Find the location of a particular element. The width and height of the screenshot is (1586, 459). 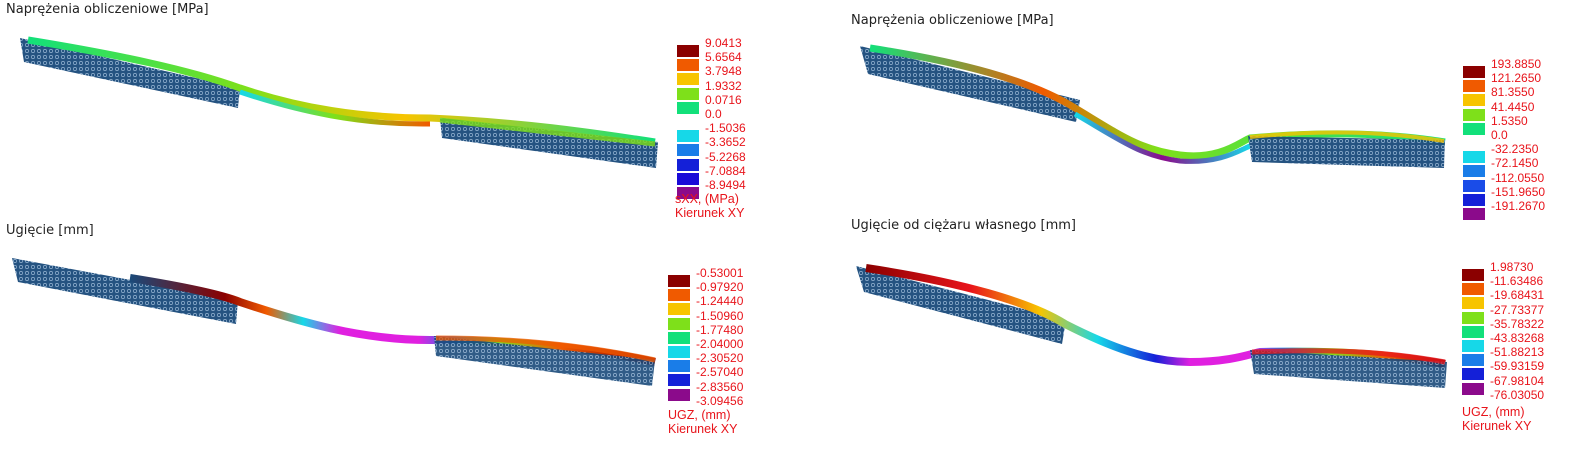

legend-value: -59.93159 is located at coordinates (1517, 366).